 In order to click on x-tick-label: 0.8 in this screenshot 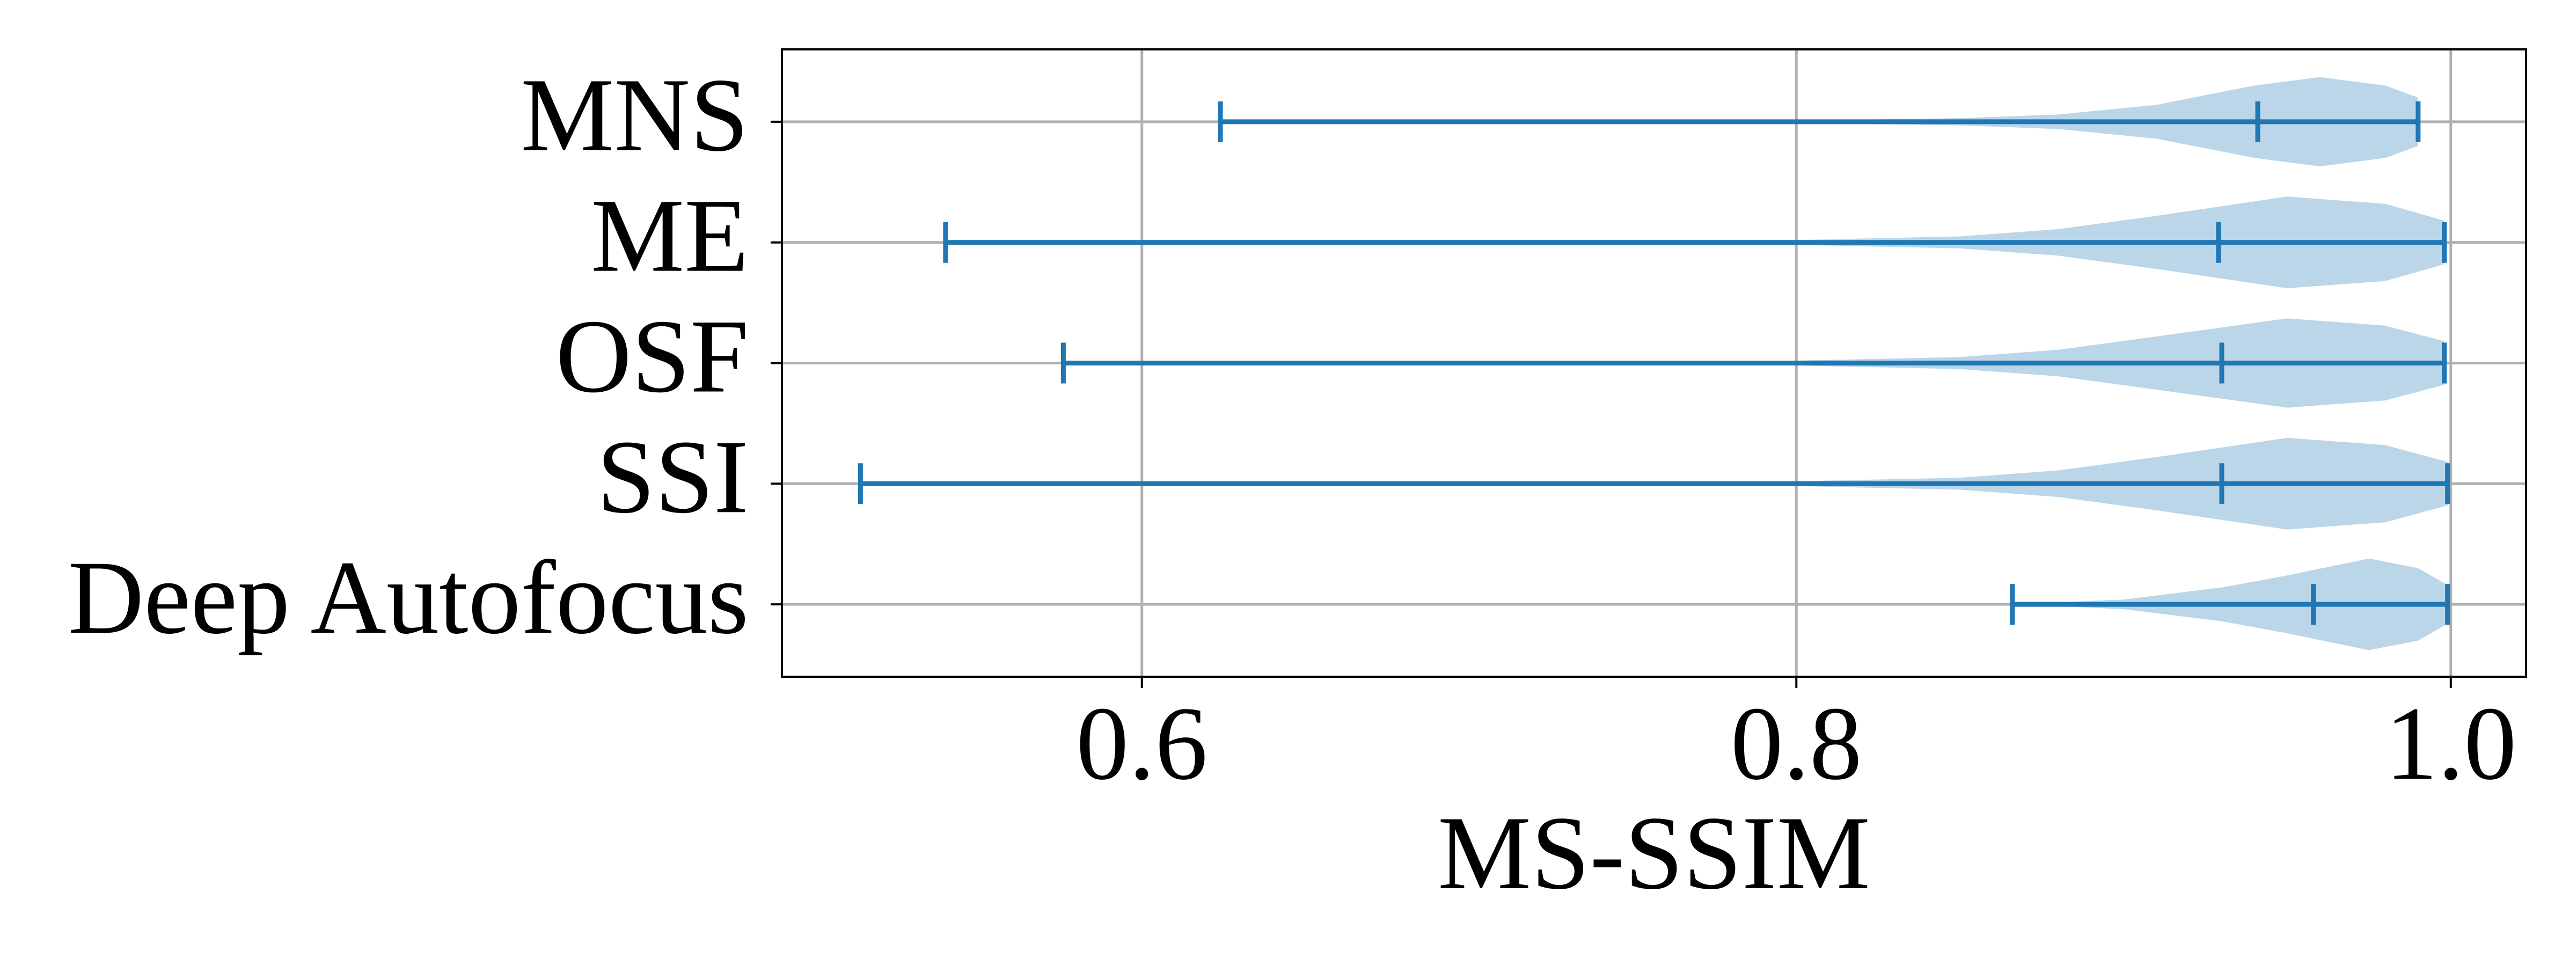, I will do `click(1796, 743)`.